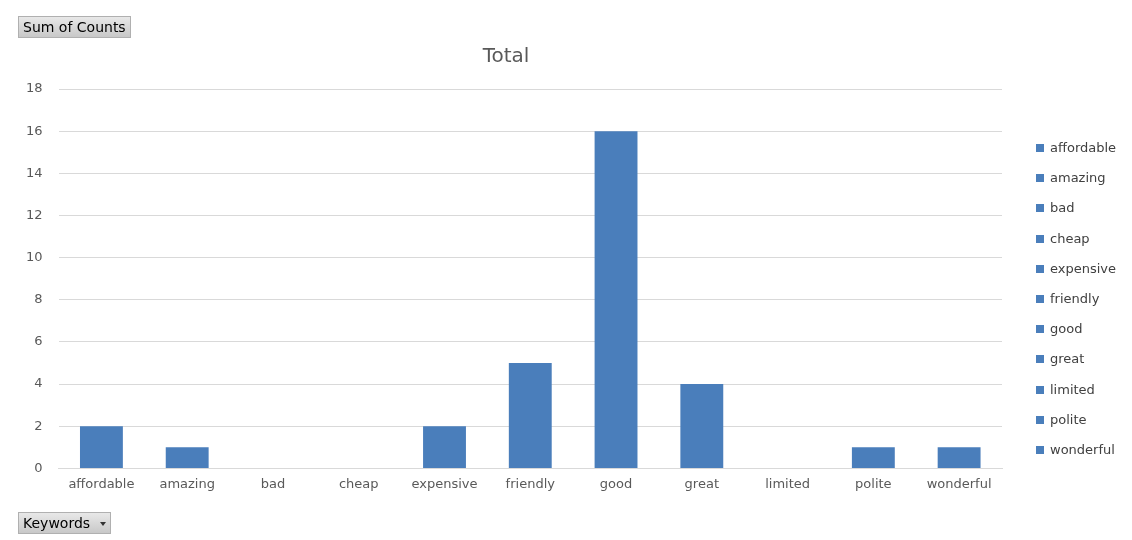  I want to click on category-label: great, so click(1067, 359).